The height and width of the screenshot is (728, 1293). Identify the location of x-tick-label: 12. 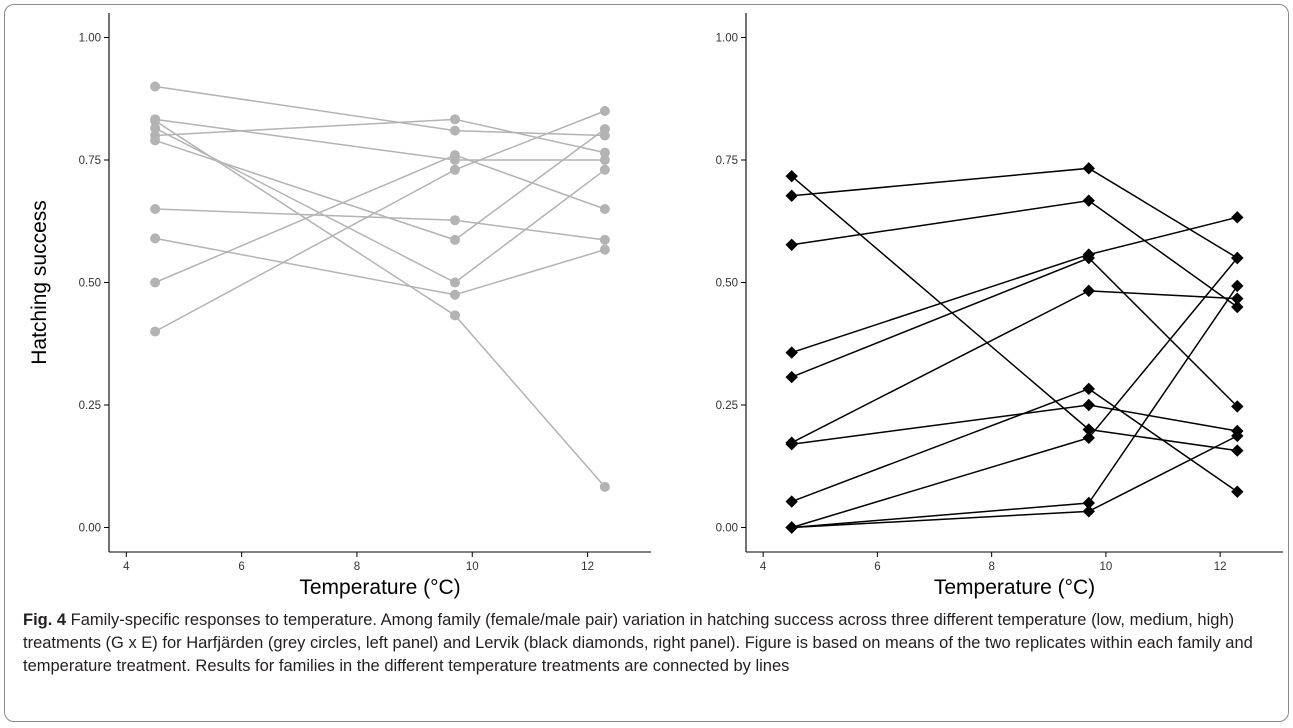
(1220, 567).